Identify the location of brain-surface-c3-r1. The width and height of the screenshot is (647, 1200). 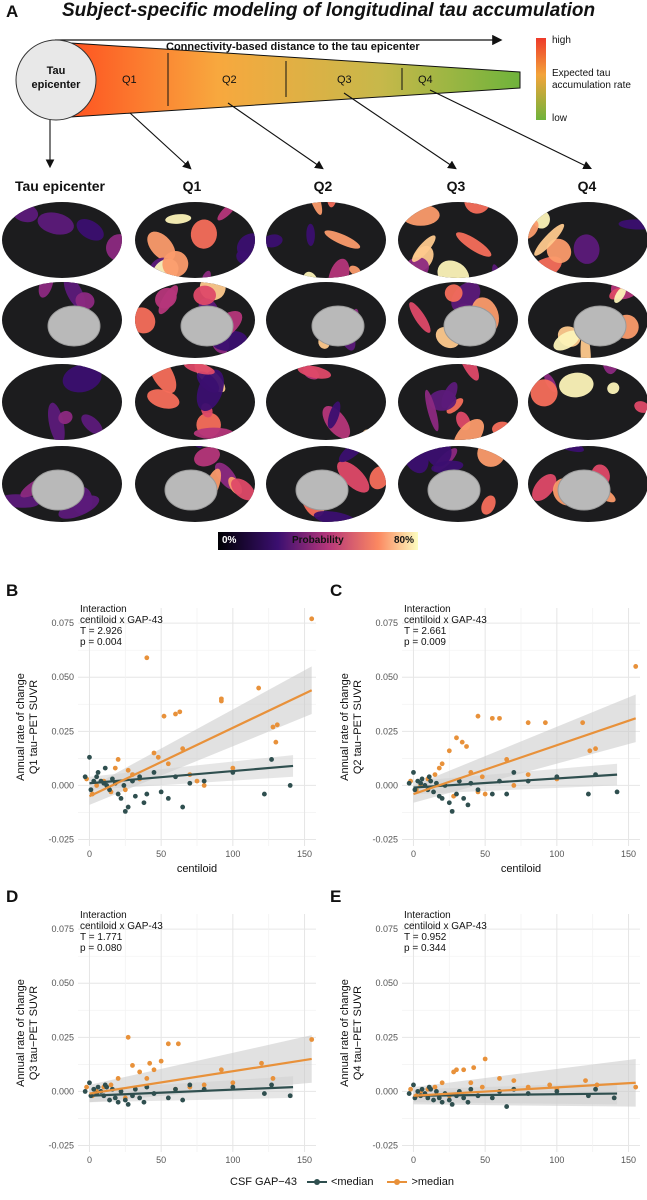
(458, 320).